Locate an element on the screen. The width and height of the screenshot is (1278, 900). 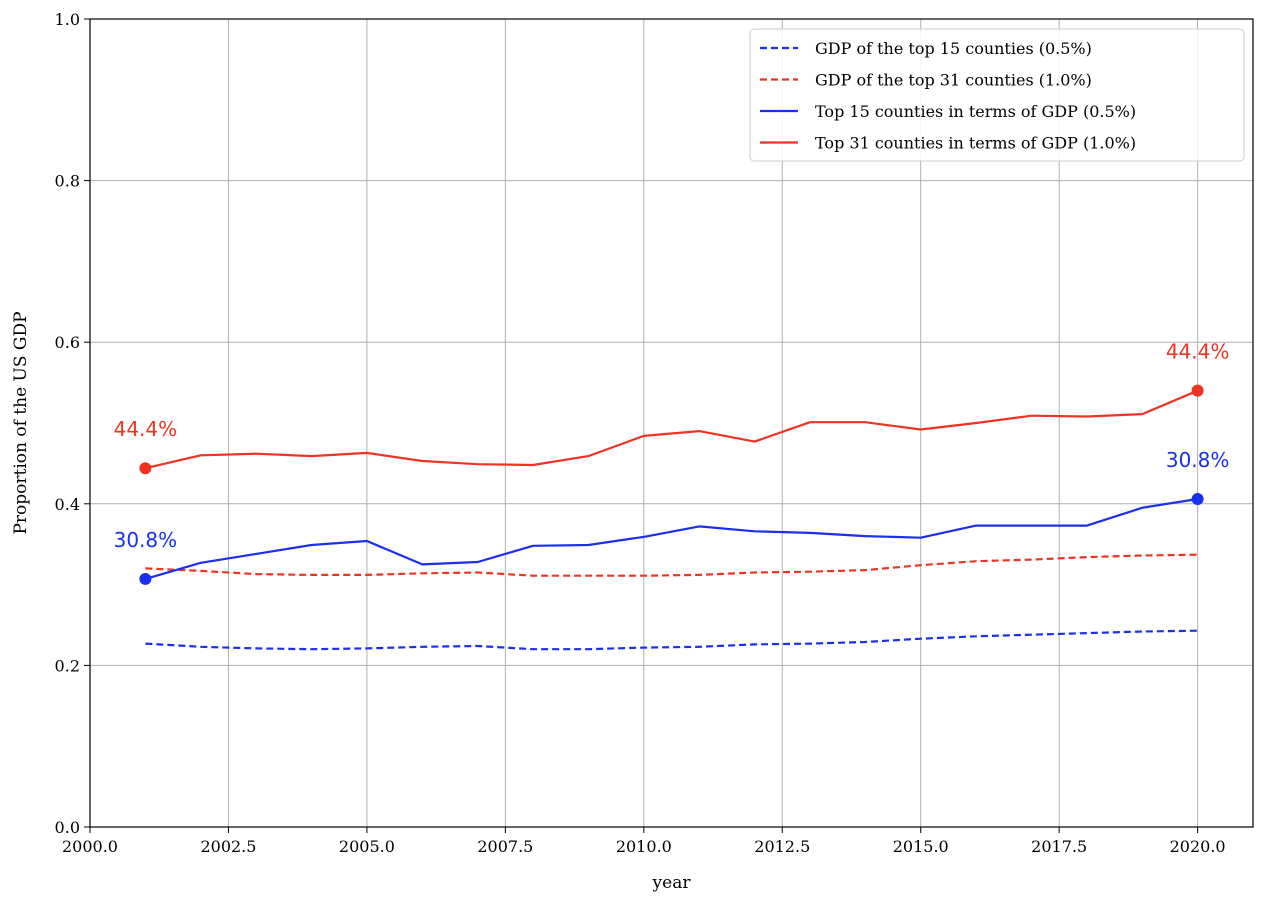
y-tick-label: 0.2 is located at coordinates (67, 665).